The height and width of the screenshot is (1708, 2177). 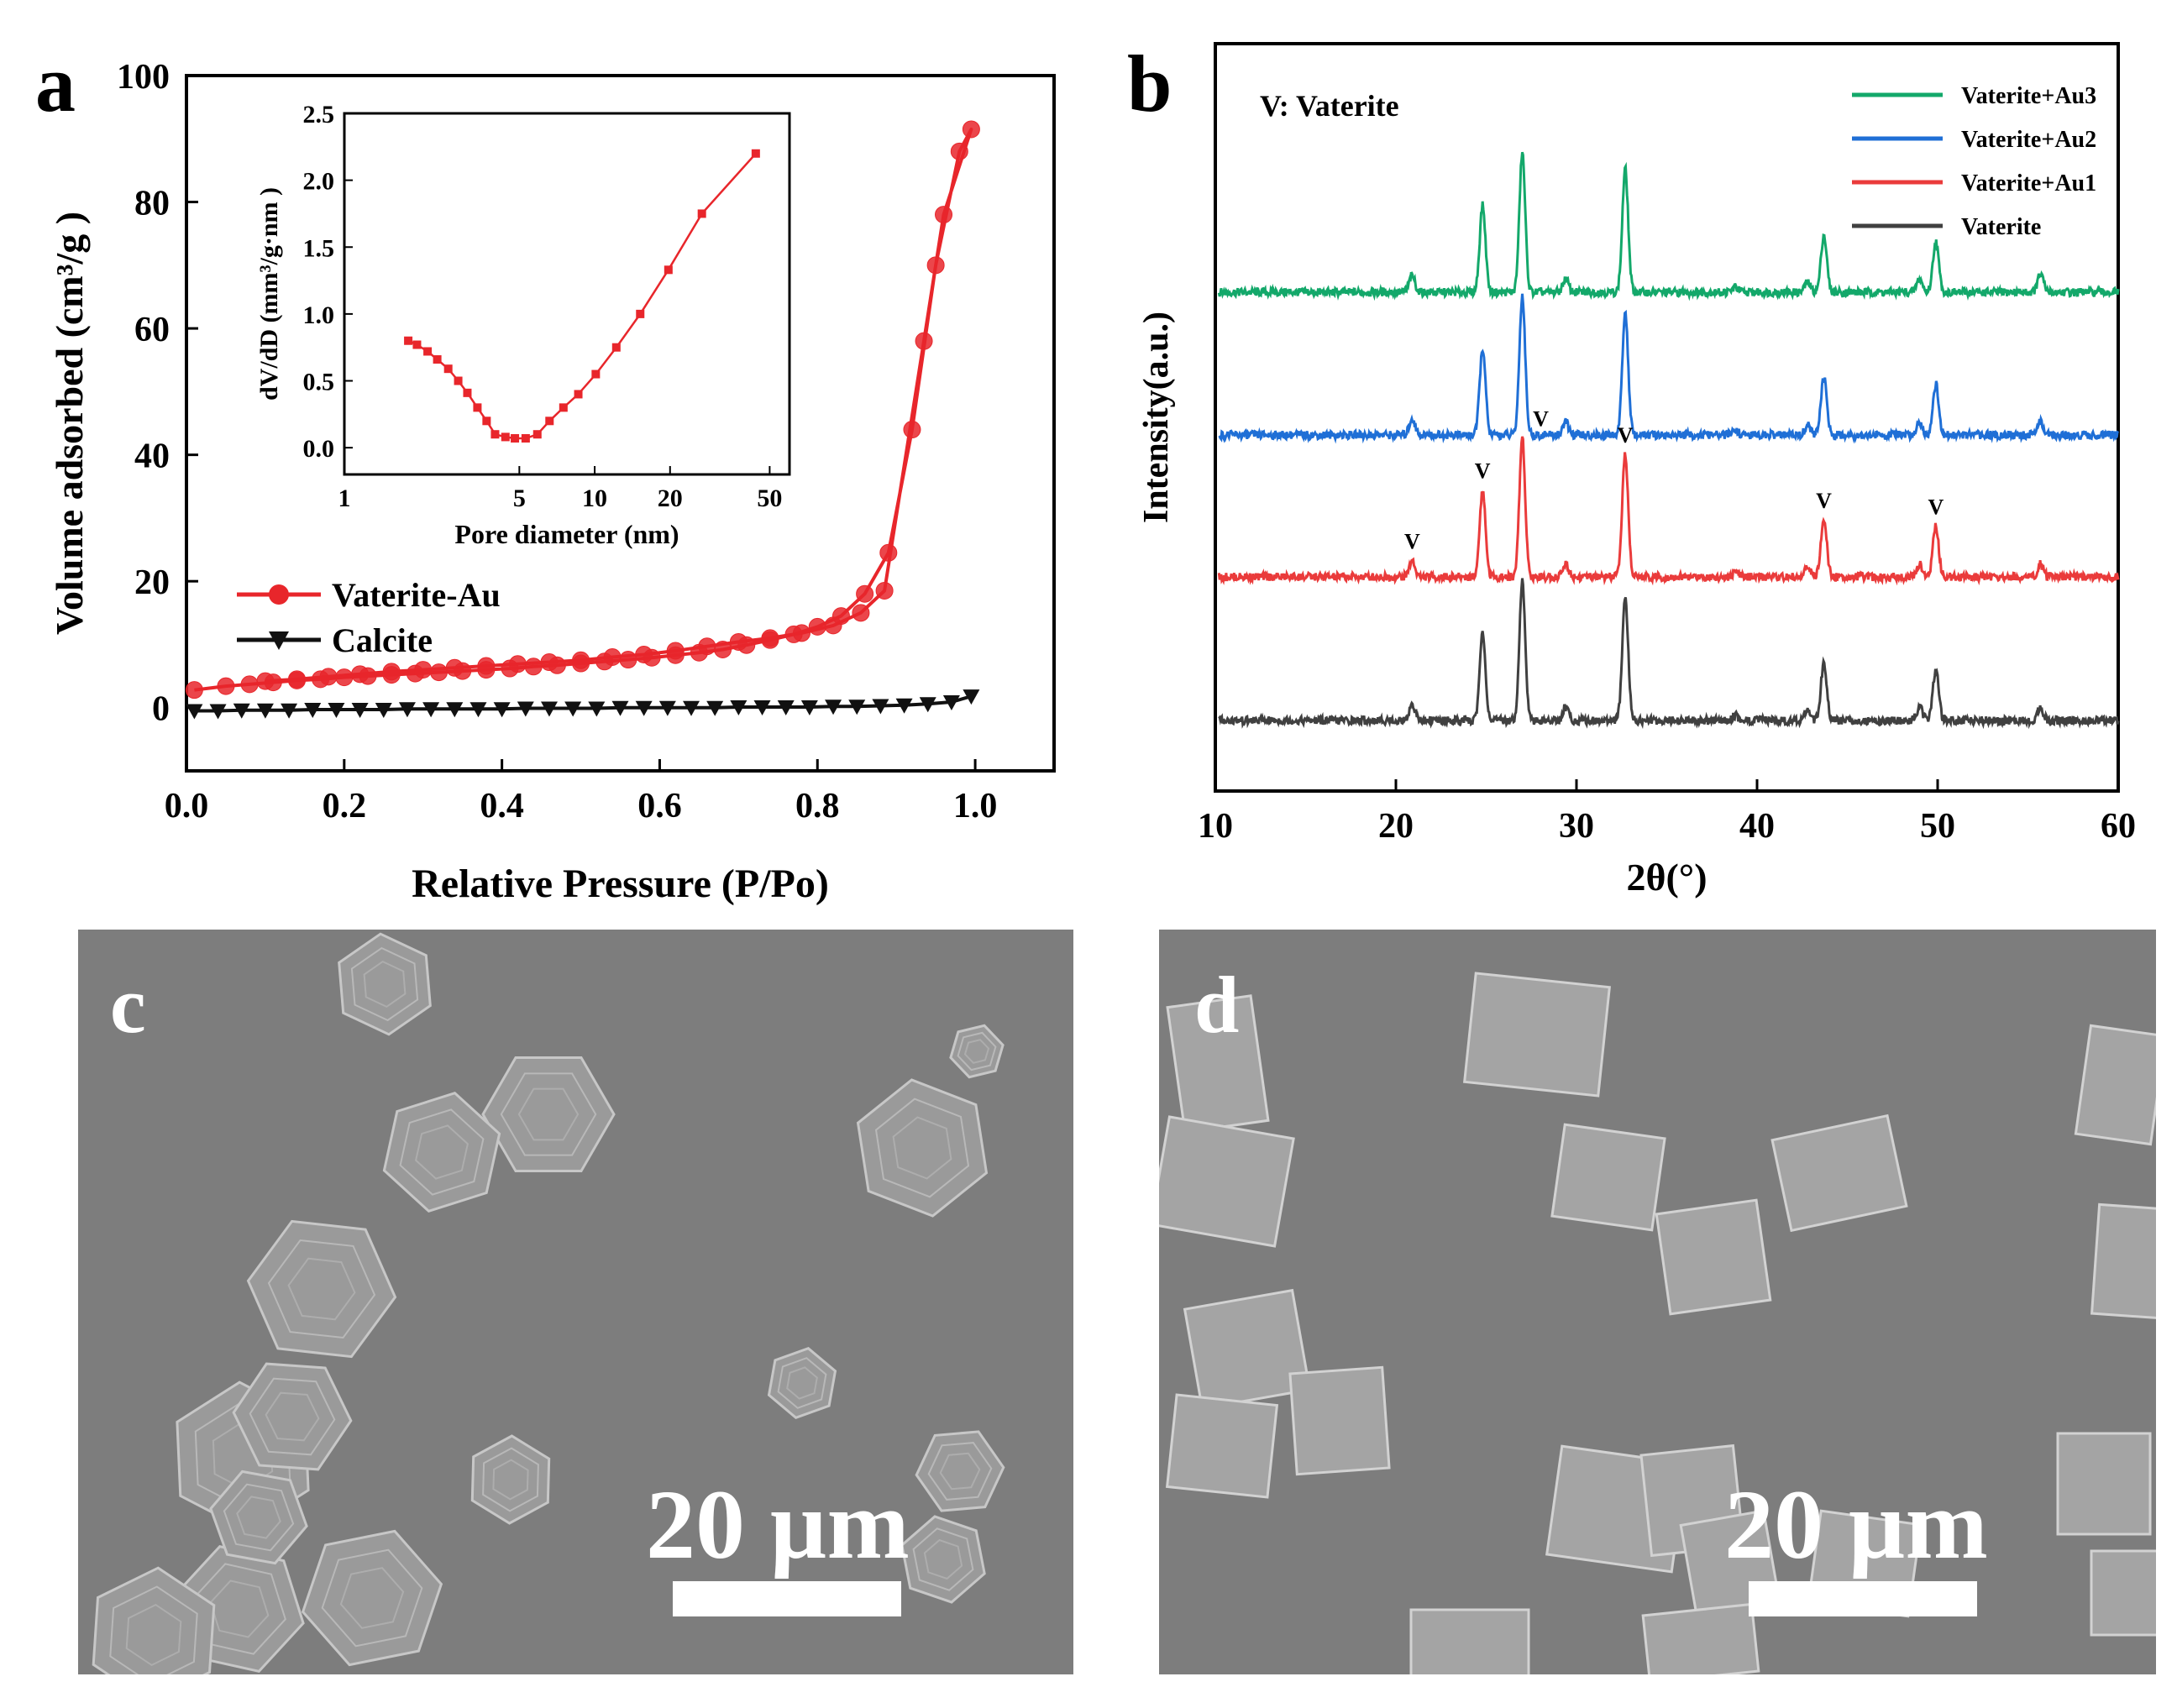 I want to click on y-axis-label-a: Volume adsorbed (cm³/g ), so click(x=69, y=424).